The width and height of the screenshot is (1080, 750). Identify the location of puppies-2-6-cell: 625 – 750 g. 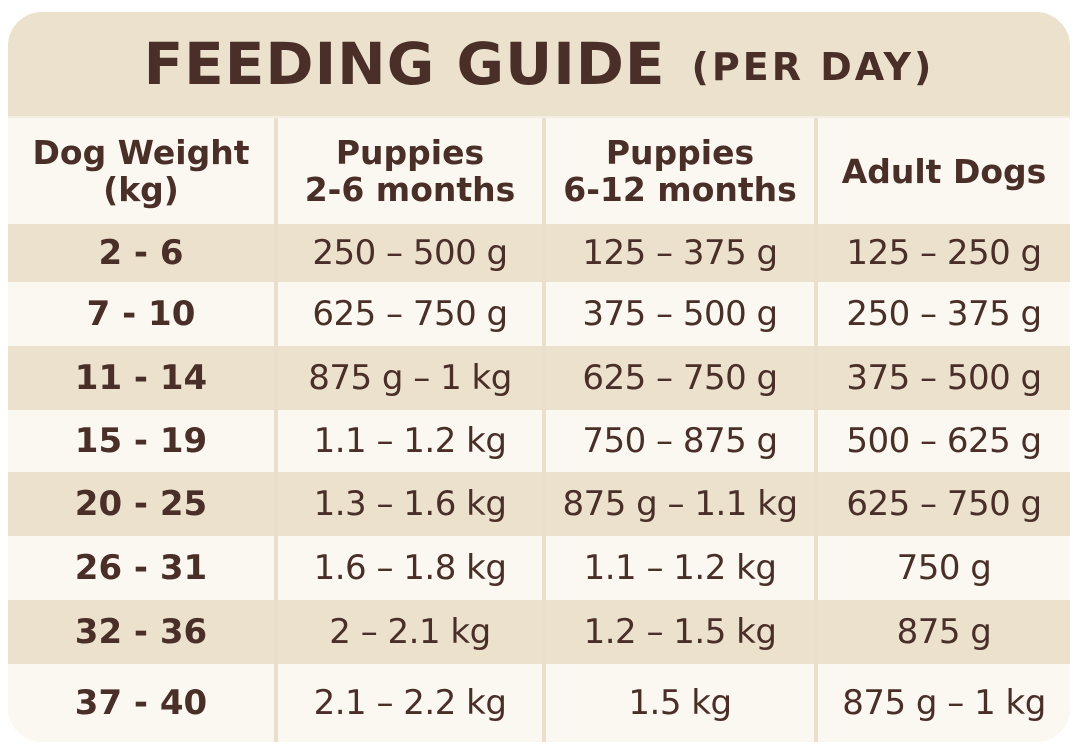
(410, 314).